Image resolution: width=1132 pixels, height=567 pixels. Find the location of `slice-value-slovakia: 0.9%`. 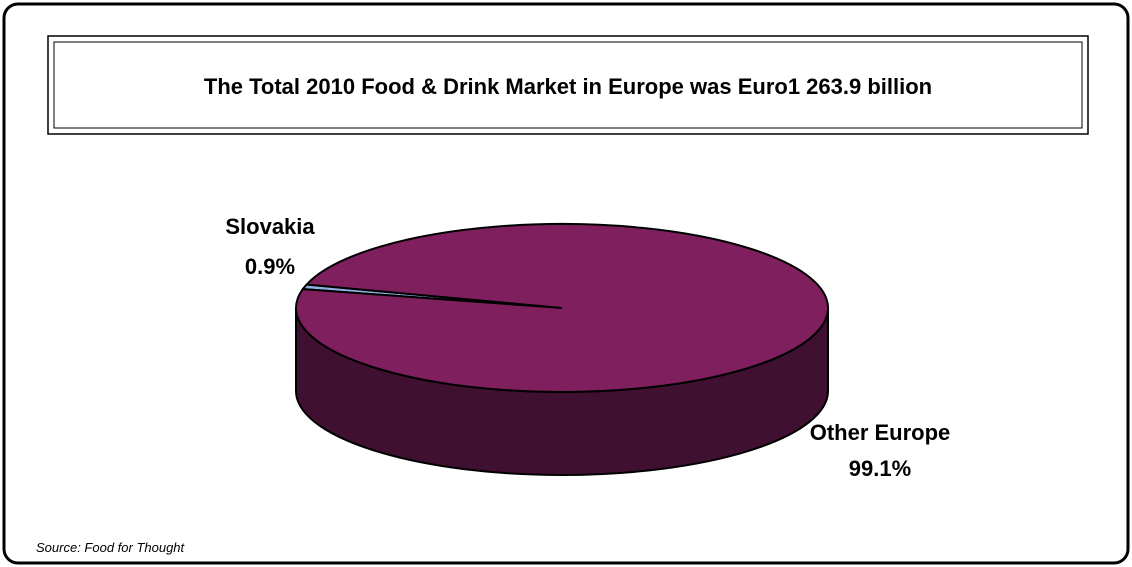

slice-value-slovakia: 0.9% is located at coordinates (270, 266).